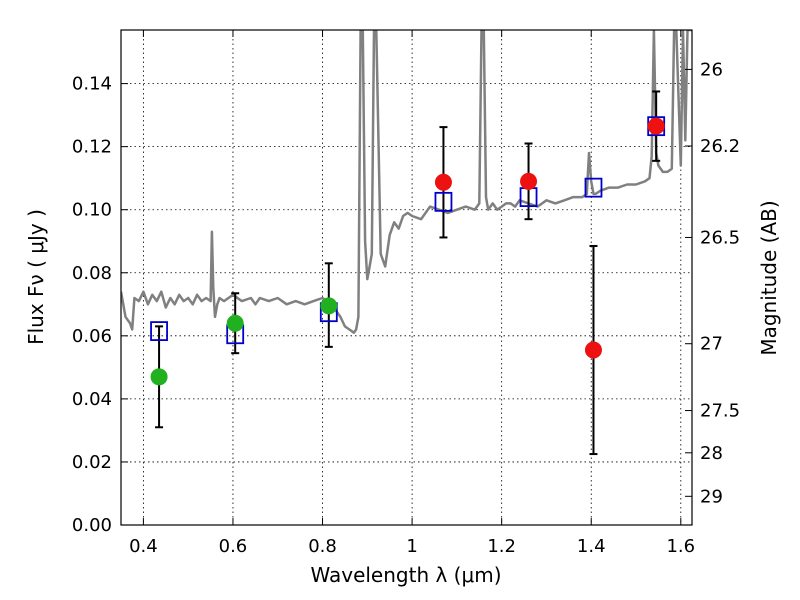  Describe the element at coordinates (680, 546) in the screenshot. I see `x-tick-label: 1.6` at that location.